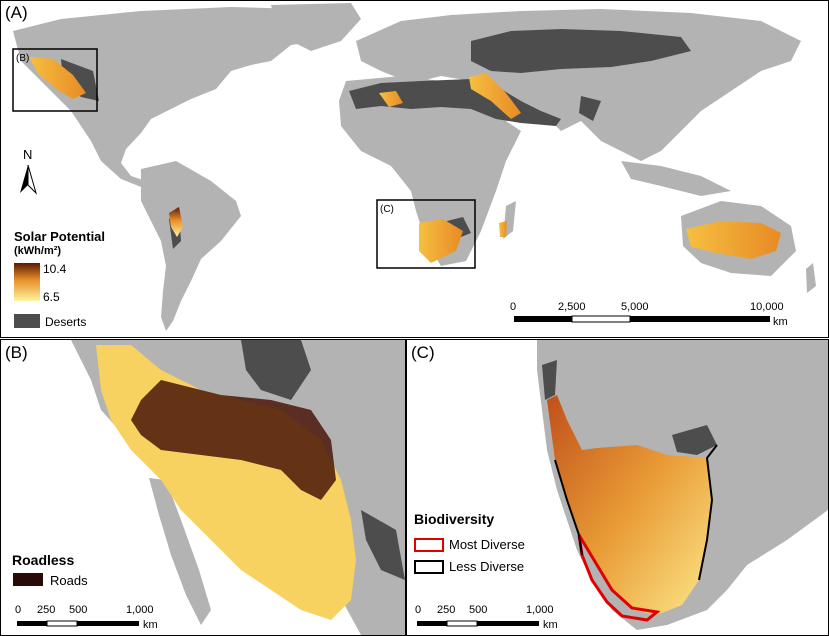  What do you see at coordinates (180, 551) in the screenshot?
I see `baja-peninsula` at bounding box center [180, 551].